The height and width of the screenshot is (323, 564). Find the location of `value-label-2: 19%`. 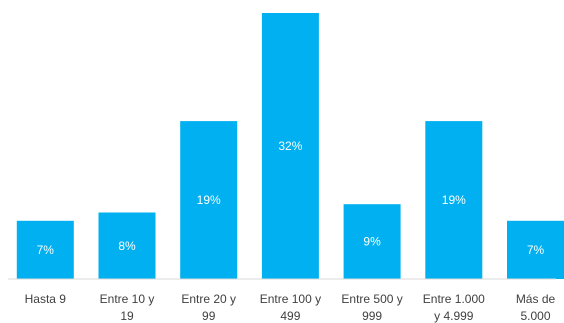

value-label-2: 19% is located at coordinates (209, 200).